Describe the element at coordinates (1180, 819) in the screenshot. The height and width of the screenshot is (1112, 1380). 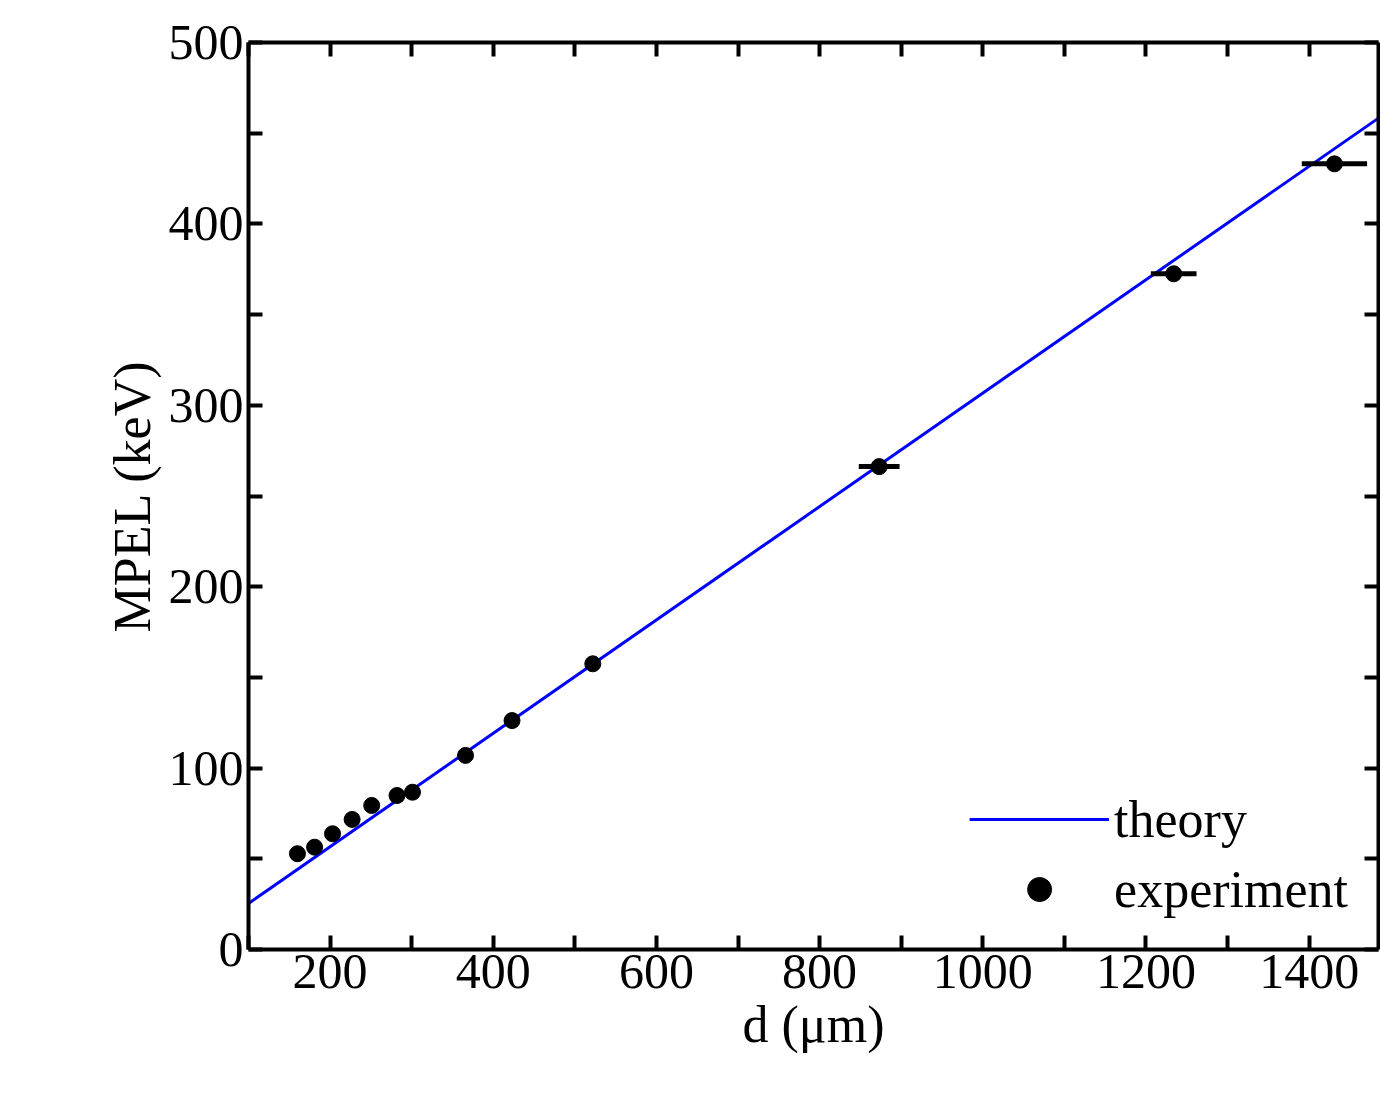
I see `legend-label: theory` at that location.